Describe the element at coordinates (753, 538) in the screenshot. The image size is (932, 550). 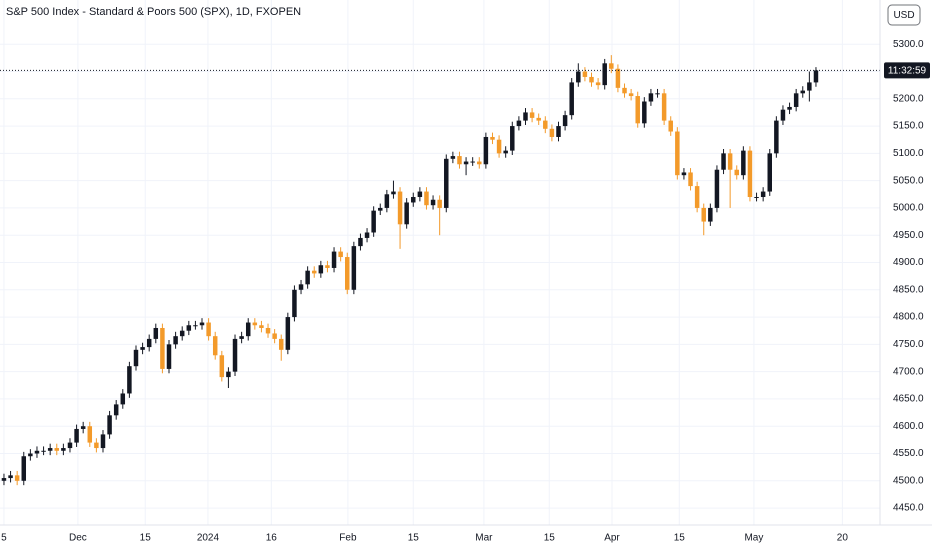
I see `x-tick-label: May` at that location.